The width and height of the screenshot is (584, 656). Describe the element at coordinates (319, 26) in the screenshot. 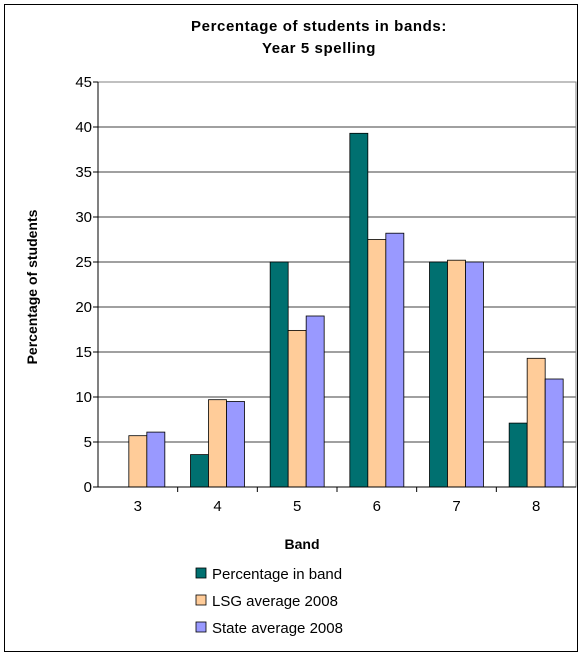

I see `chart-title-line1: Percentage of students in bands:` at that location.